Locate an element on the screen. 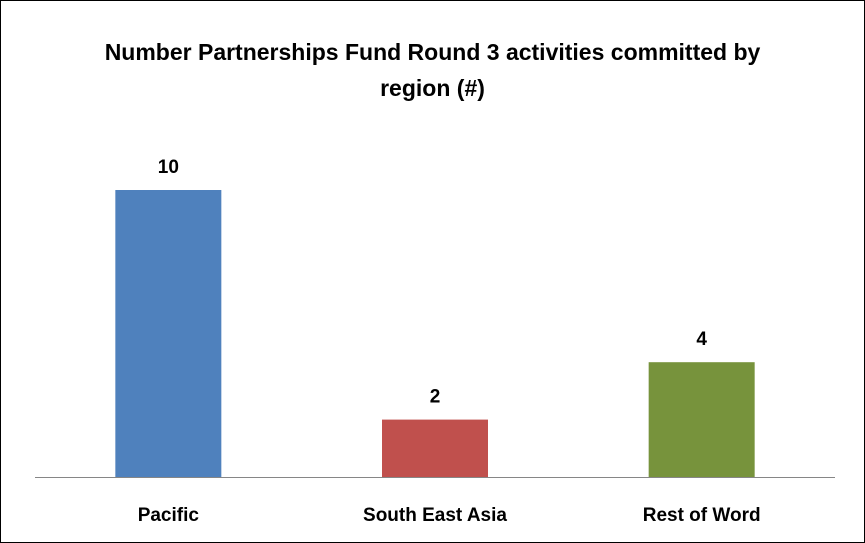  data-label: 4 is located at coordinates (701, 339).